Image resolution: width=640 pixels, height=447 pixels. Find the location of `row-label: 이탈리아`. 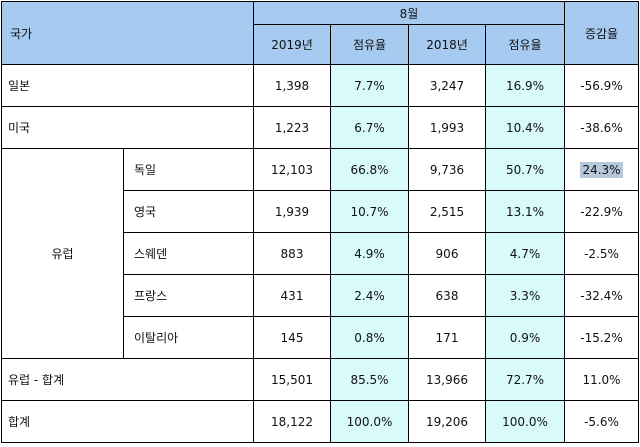

row-label: 이탈리아 is located at coordinates (188, 337).